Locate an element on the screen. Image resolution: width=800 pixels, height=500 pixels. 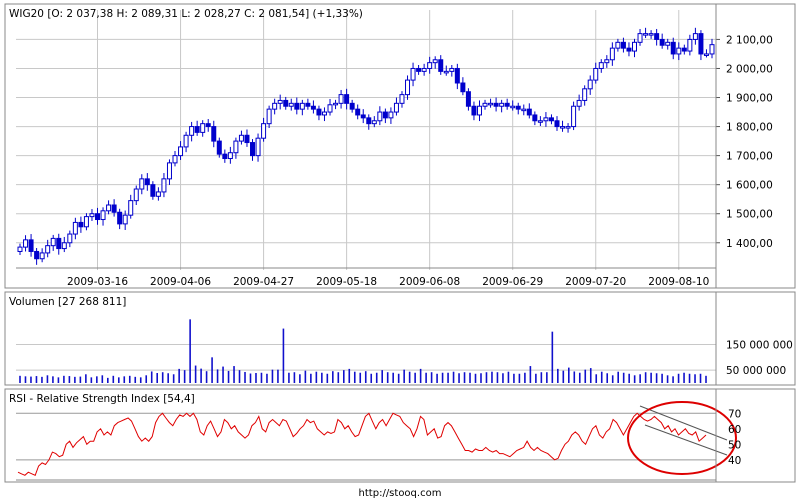
price-tick-label: 1 400,00 is located at coordinates (749, 244).